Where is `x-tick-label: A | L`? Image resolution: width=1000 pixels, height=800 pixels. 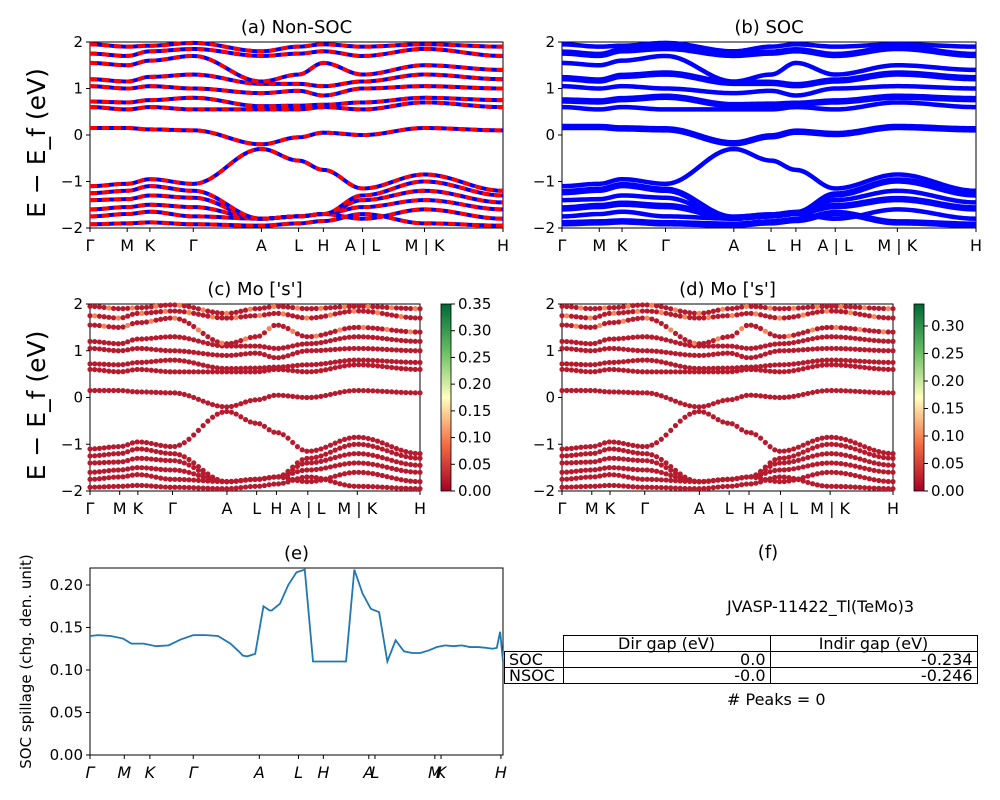 x-tick-label: A | L is located at coordinates (836, 245).